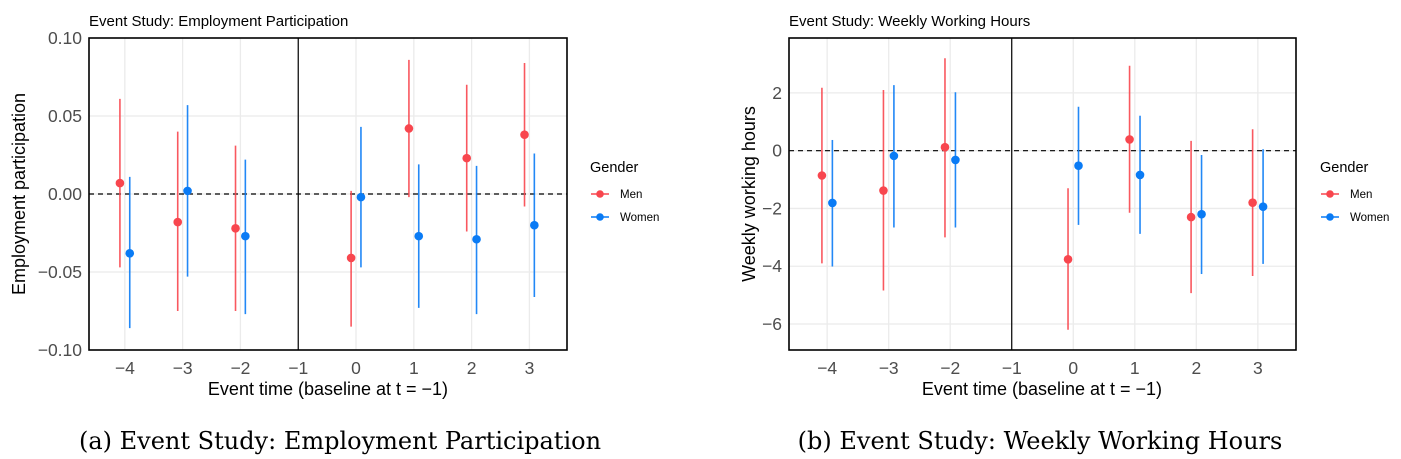 This screenshot has width=1401, height=459. I want to click on y-tick-label: −2, so click(772, 208).